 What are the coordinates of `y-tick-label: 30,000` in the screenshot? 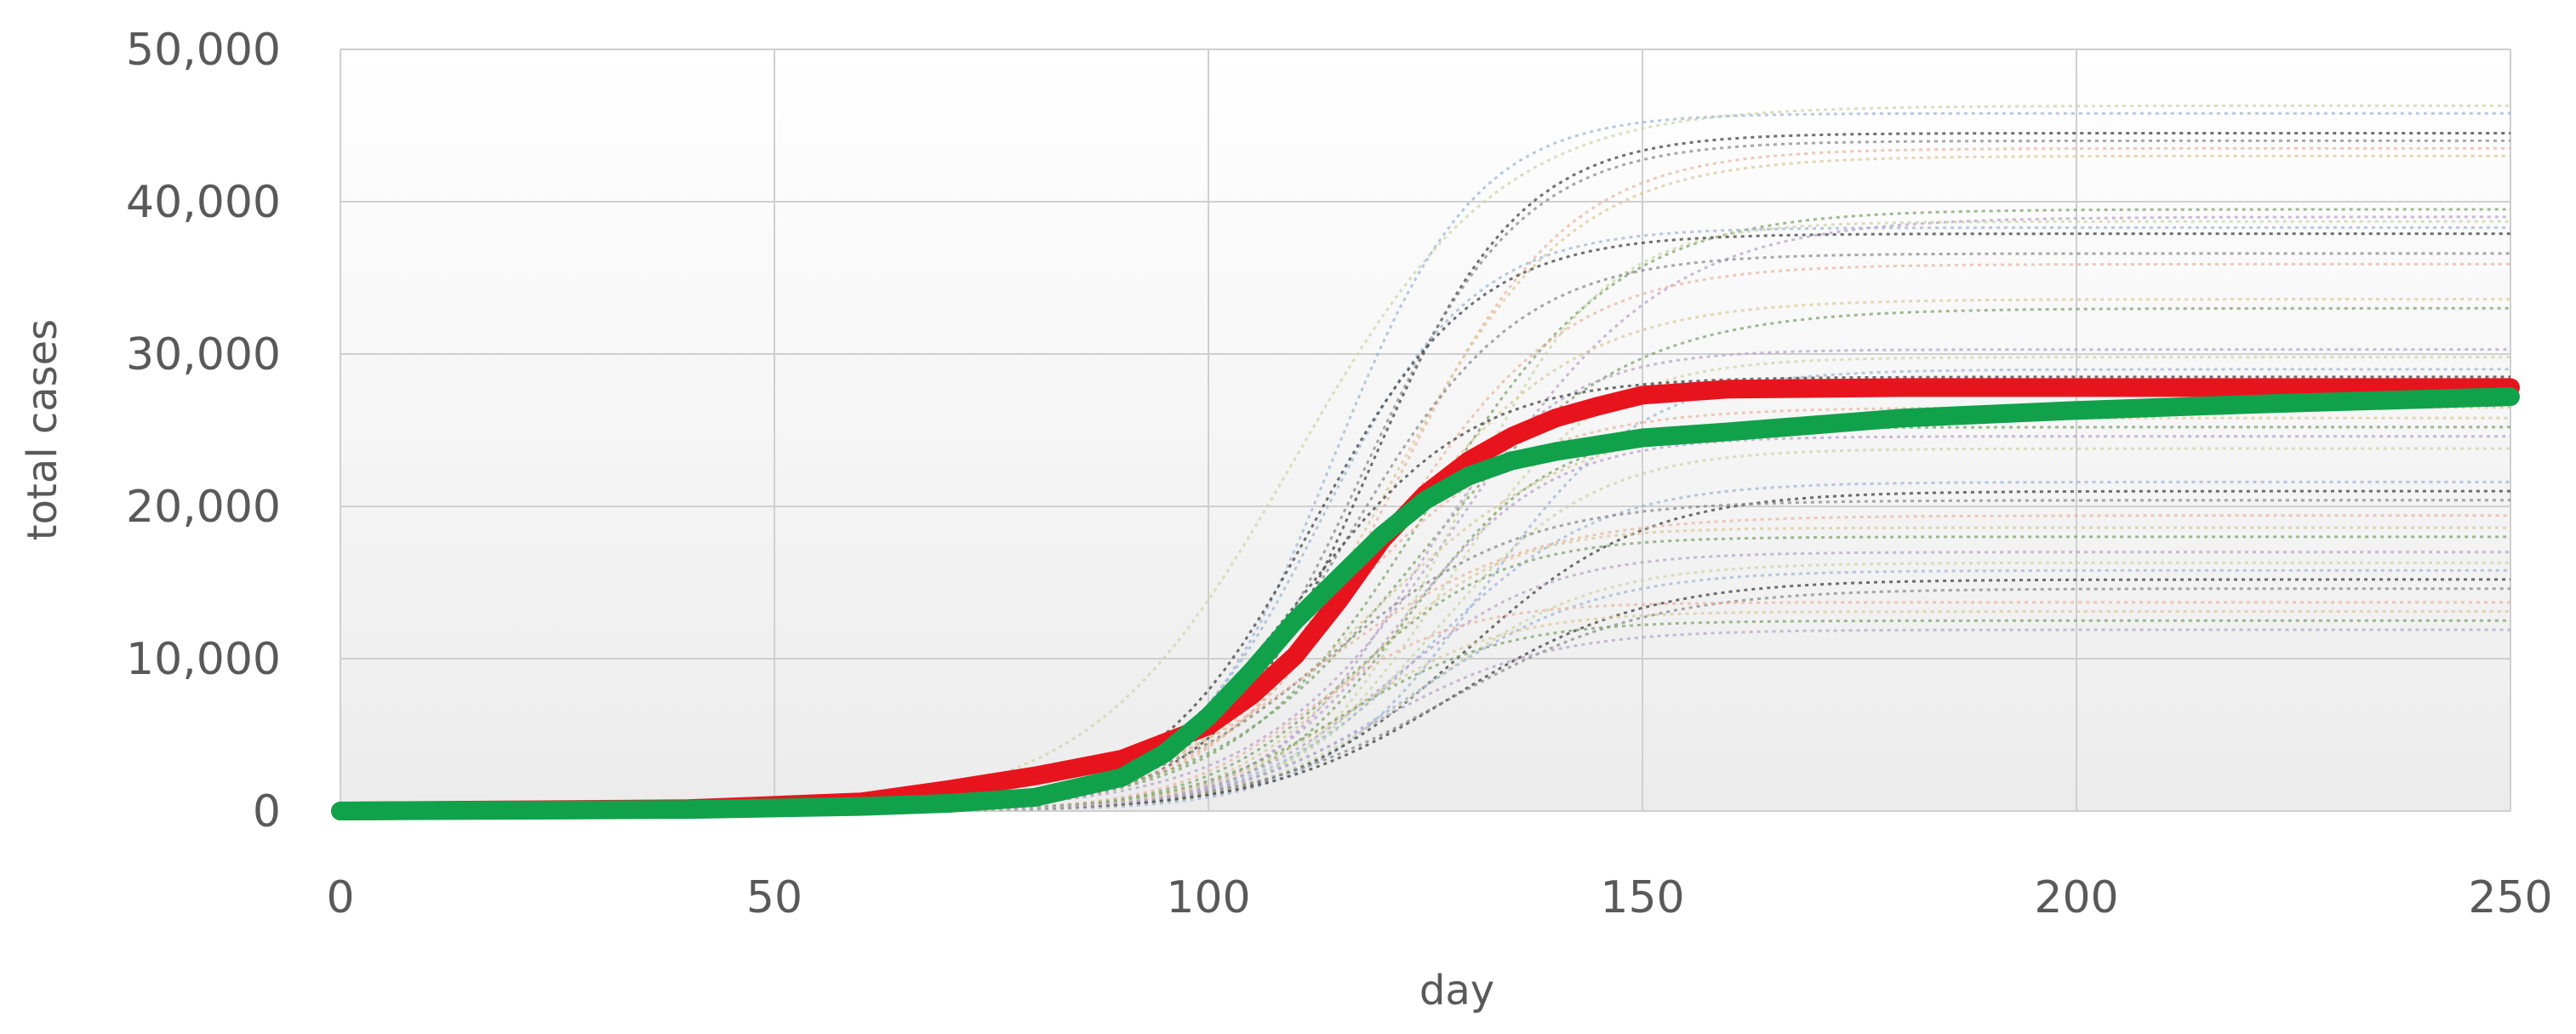 It's located at (203, 354).